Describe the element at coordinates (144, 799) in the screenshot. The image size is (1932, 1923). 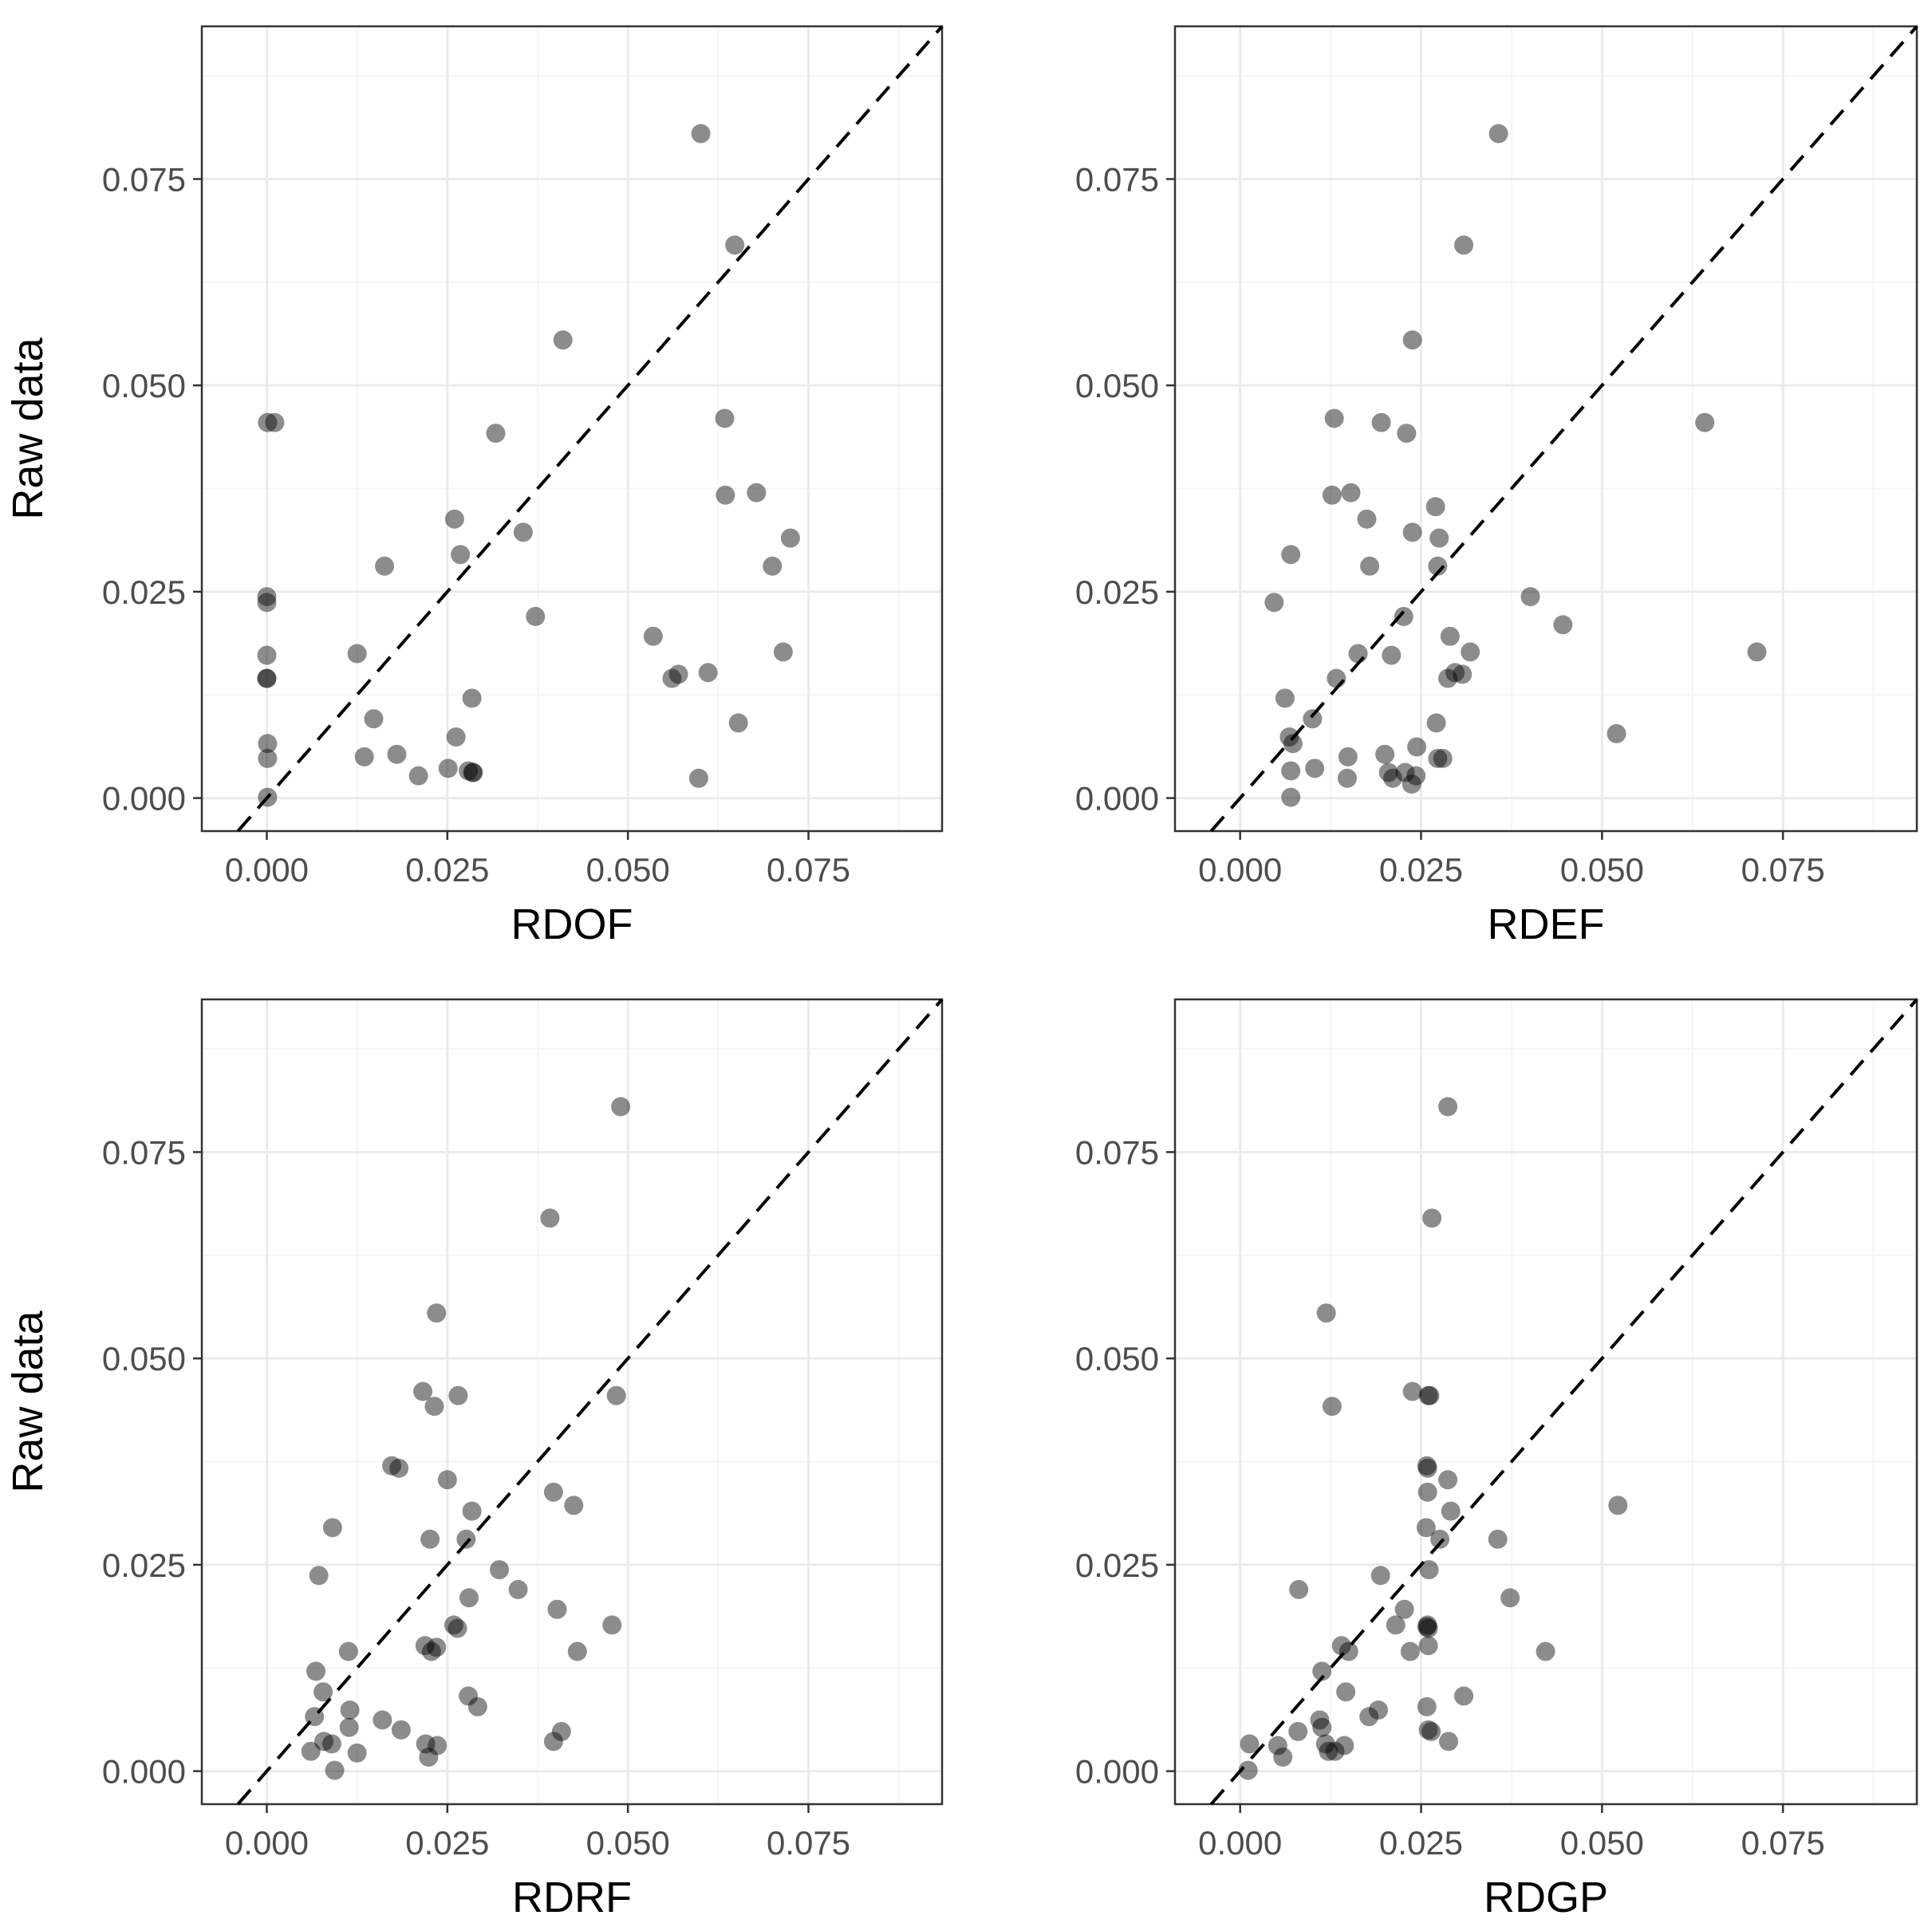
I see `y-tick-label: 0.000` at that location.